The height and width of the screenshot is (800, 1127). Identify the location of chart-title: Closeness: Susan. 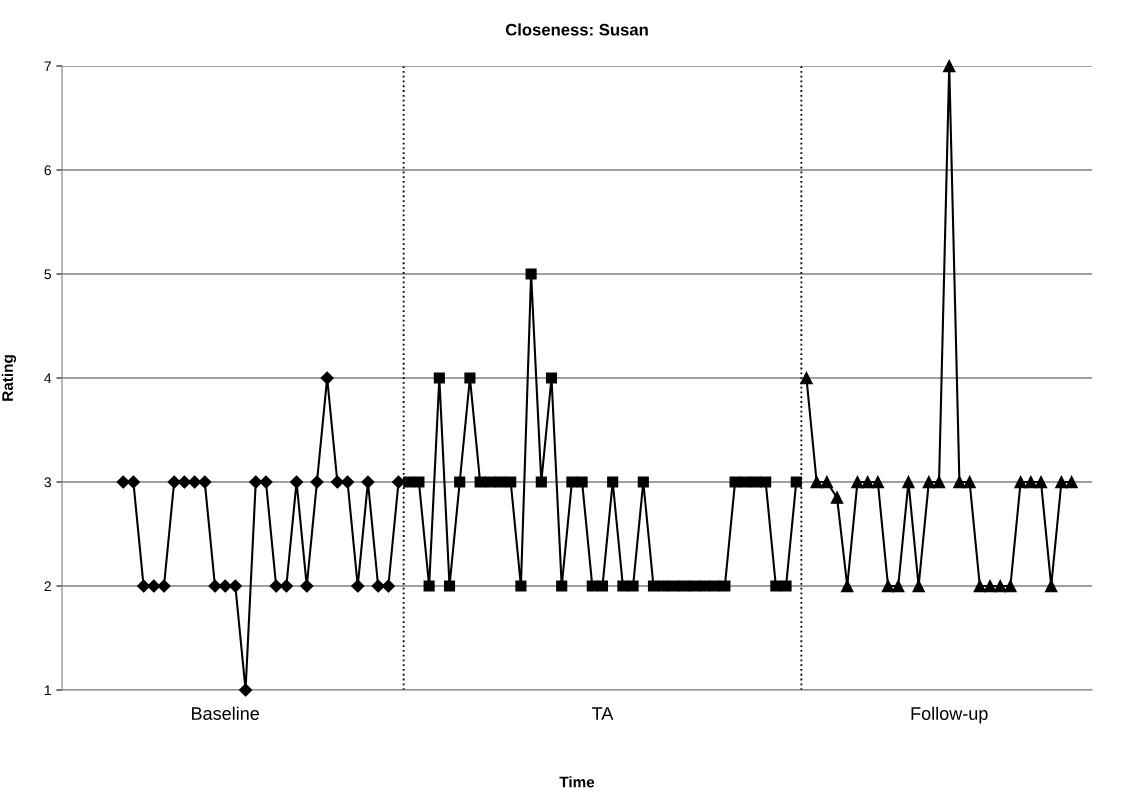
(576, 29).